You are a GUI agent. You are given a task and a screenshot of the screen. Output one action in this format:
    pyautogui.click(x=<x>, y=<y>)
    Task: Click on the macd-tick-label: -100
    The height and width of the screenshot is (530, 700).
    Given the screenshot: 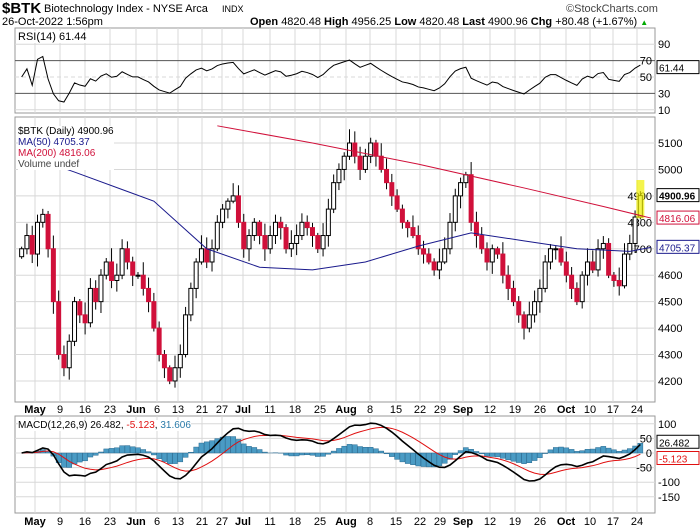 What is the action you would take?
    pyautogui.click(x=669, y=483)
    